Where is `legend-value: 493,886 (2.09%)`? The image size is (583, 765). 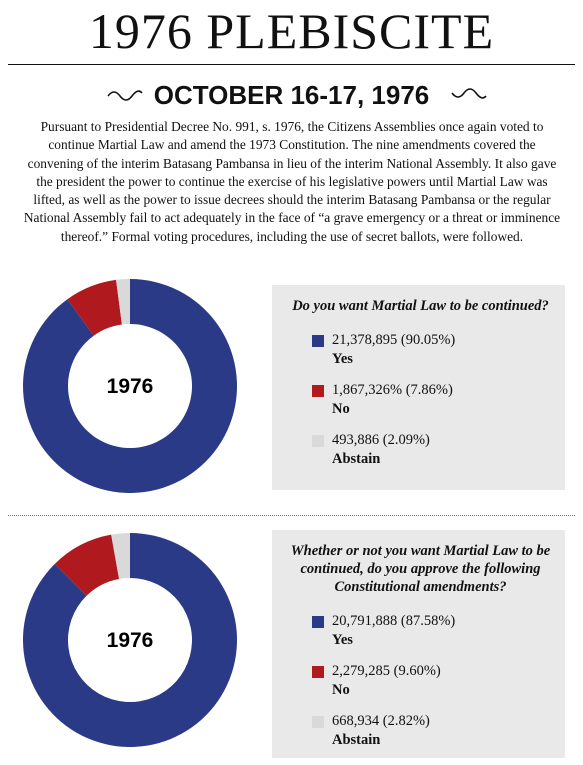
legend-value: 493,886 (2.09%) is located at coordinates (381, 440).